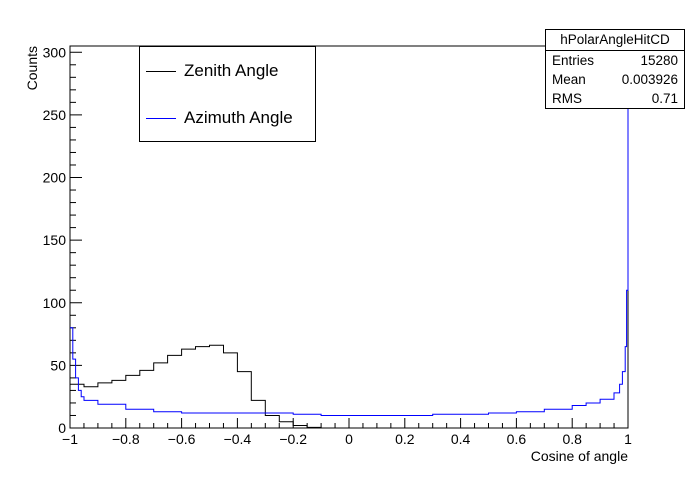 This screenshot has width=698, height=481. I want to click on stats-title: hPolarAngleHitCD, so click(615, 40).